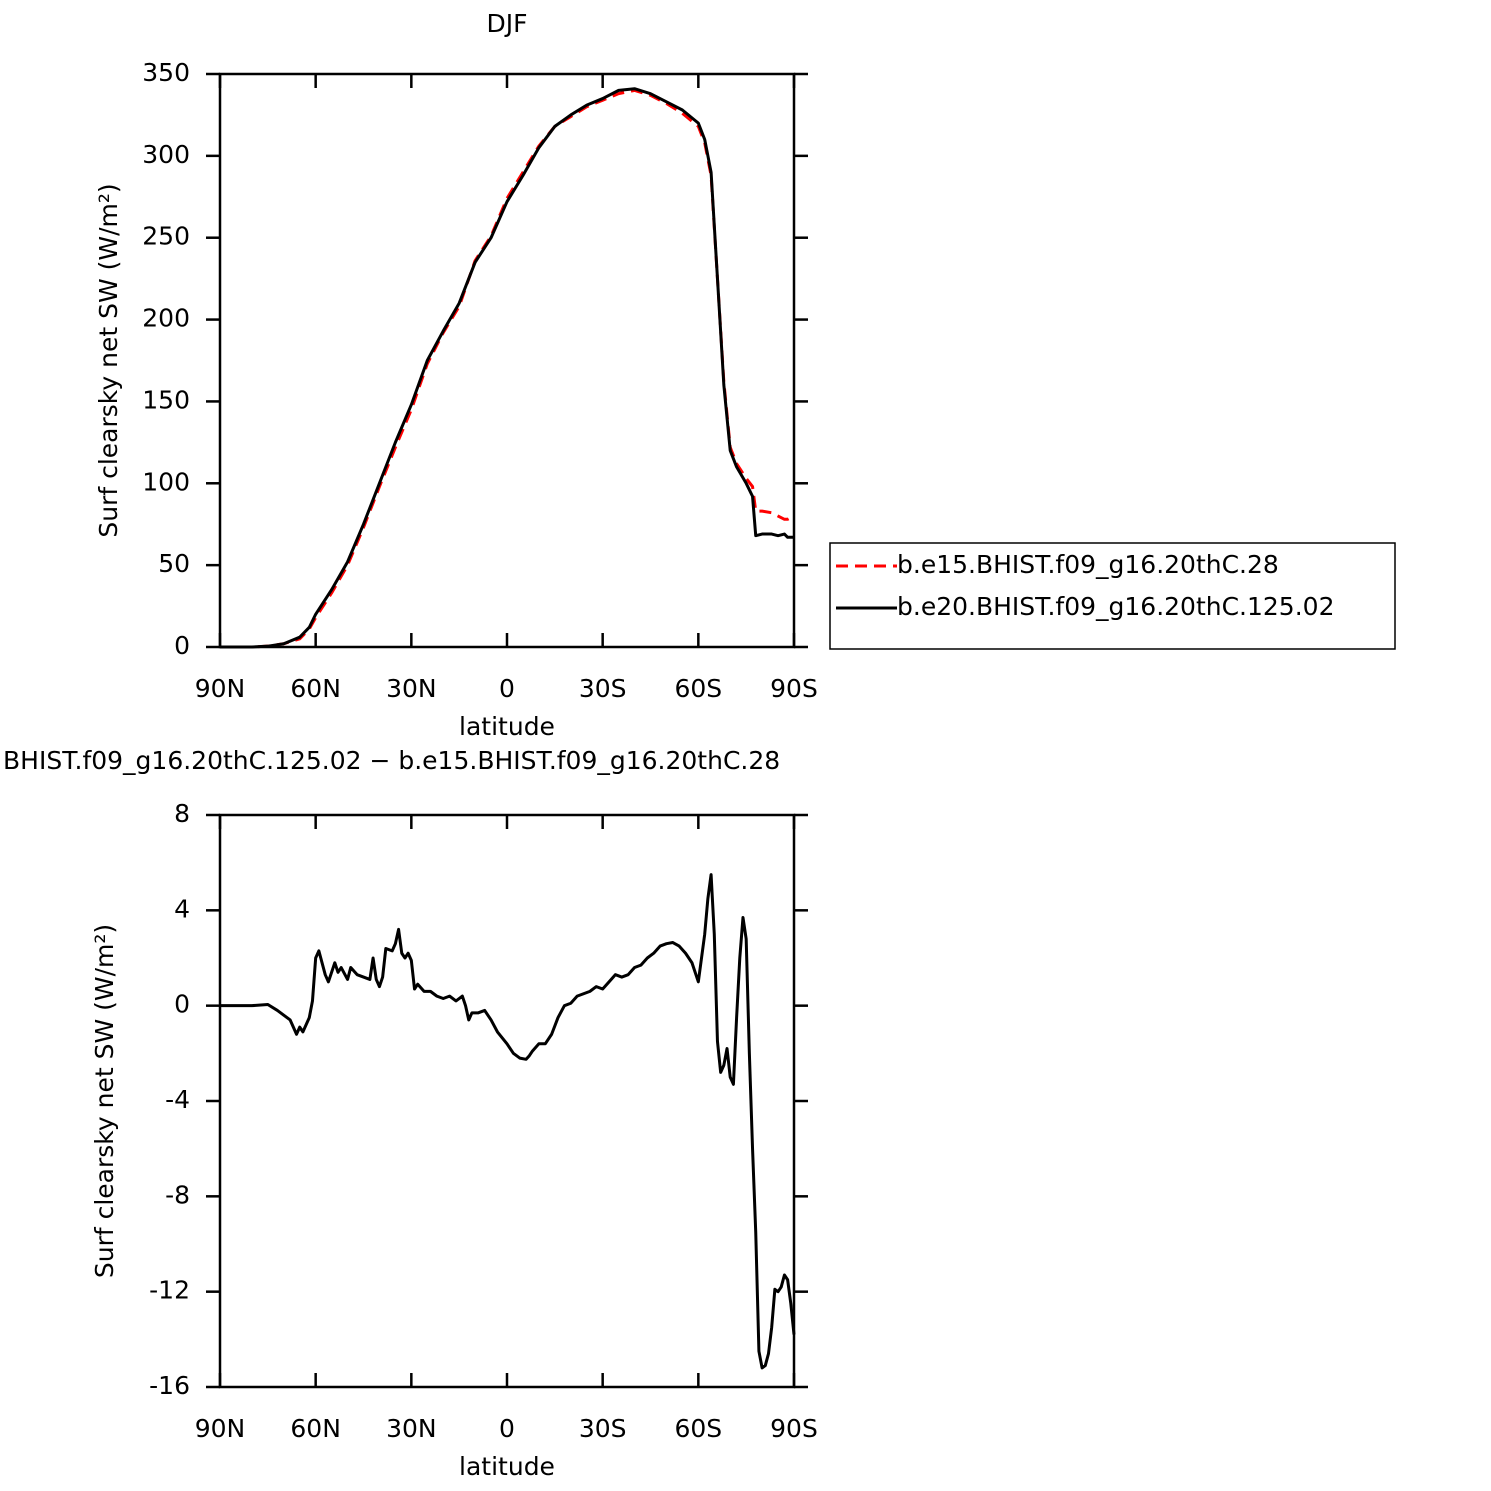 This screenshot has height=1491, width=1491. I want to click on legend-box, so click(1112, 596).